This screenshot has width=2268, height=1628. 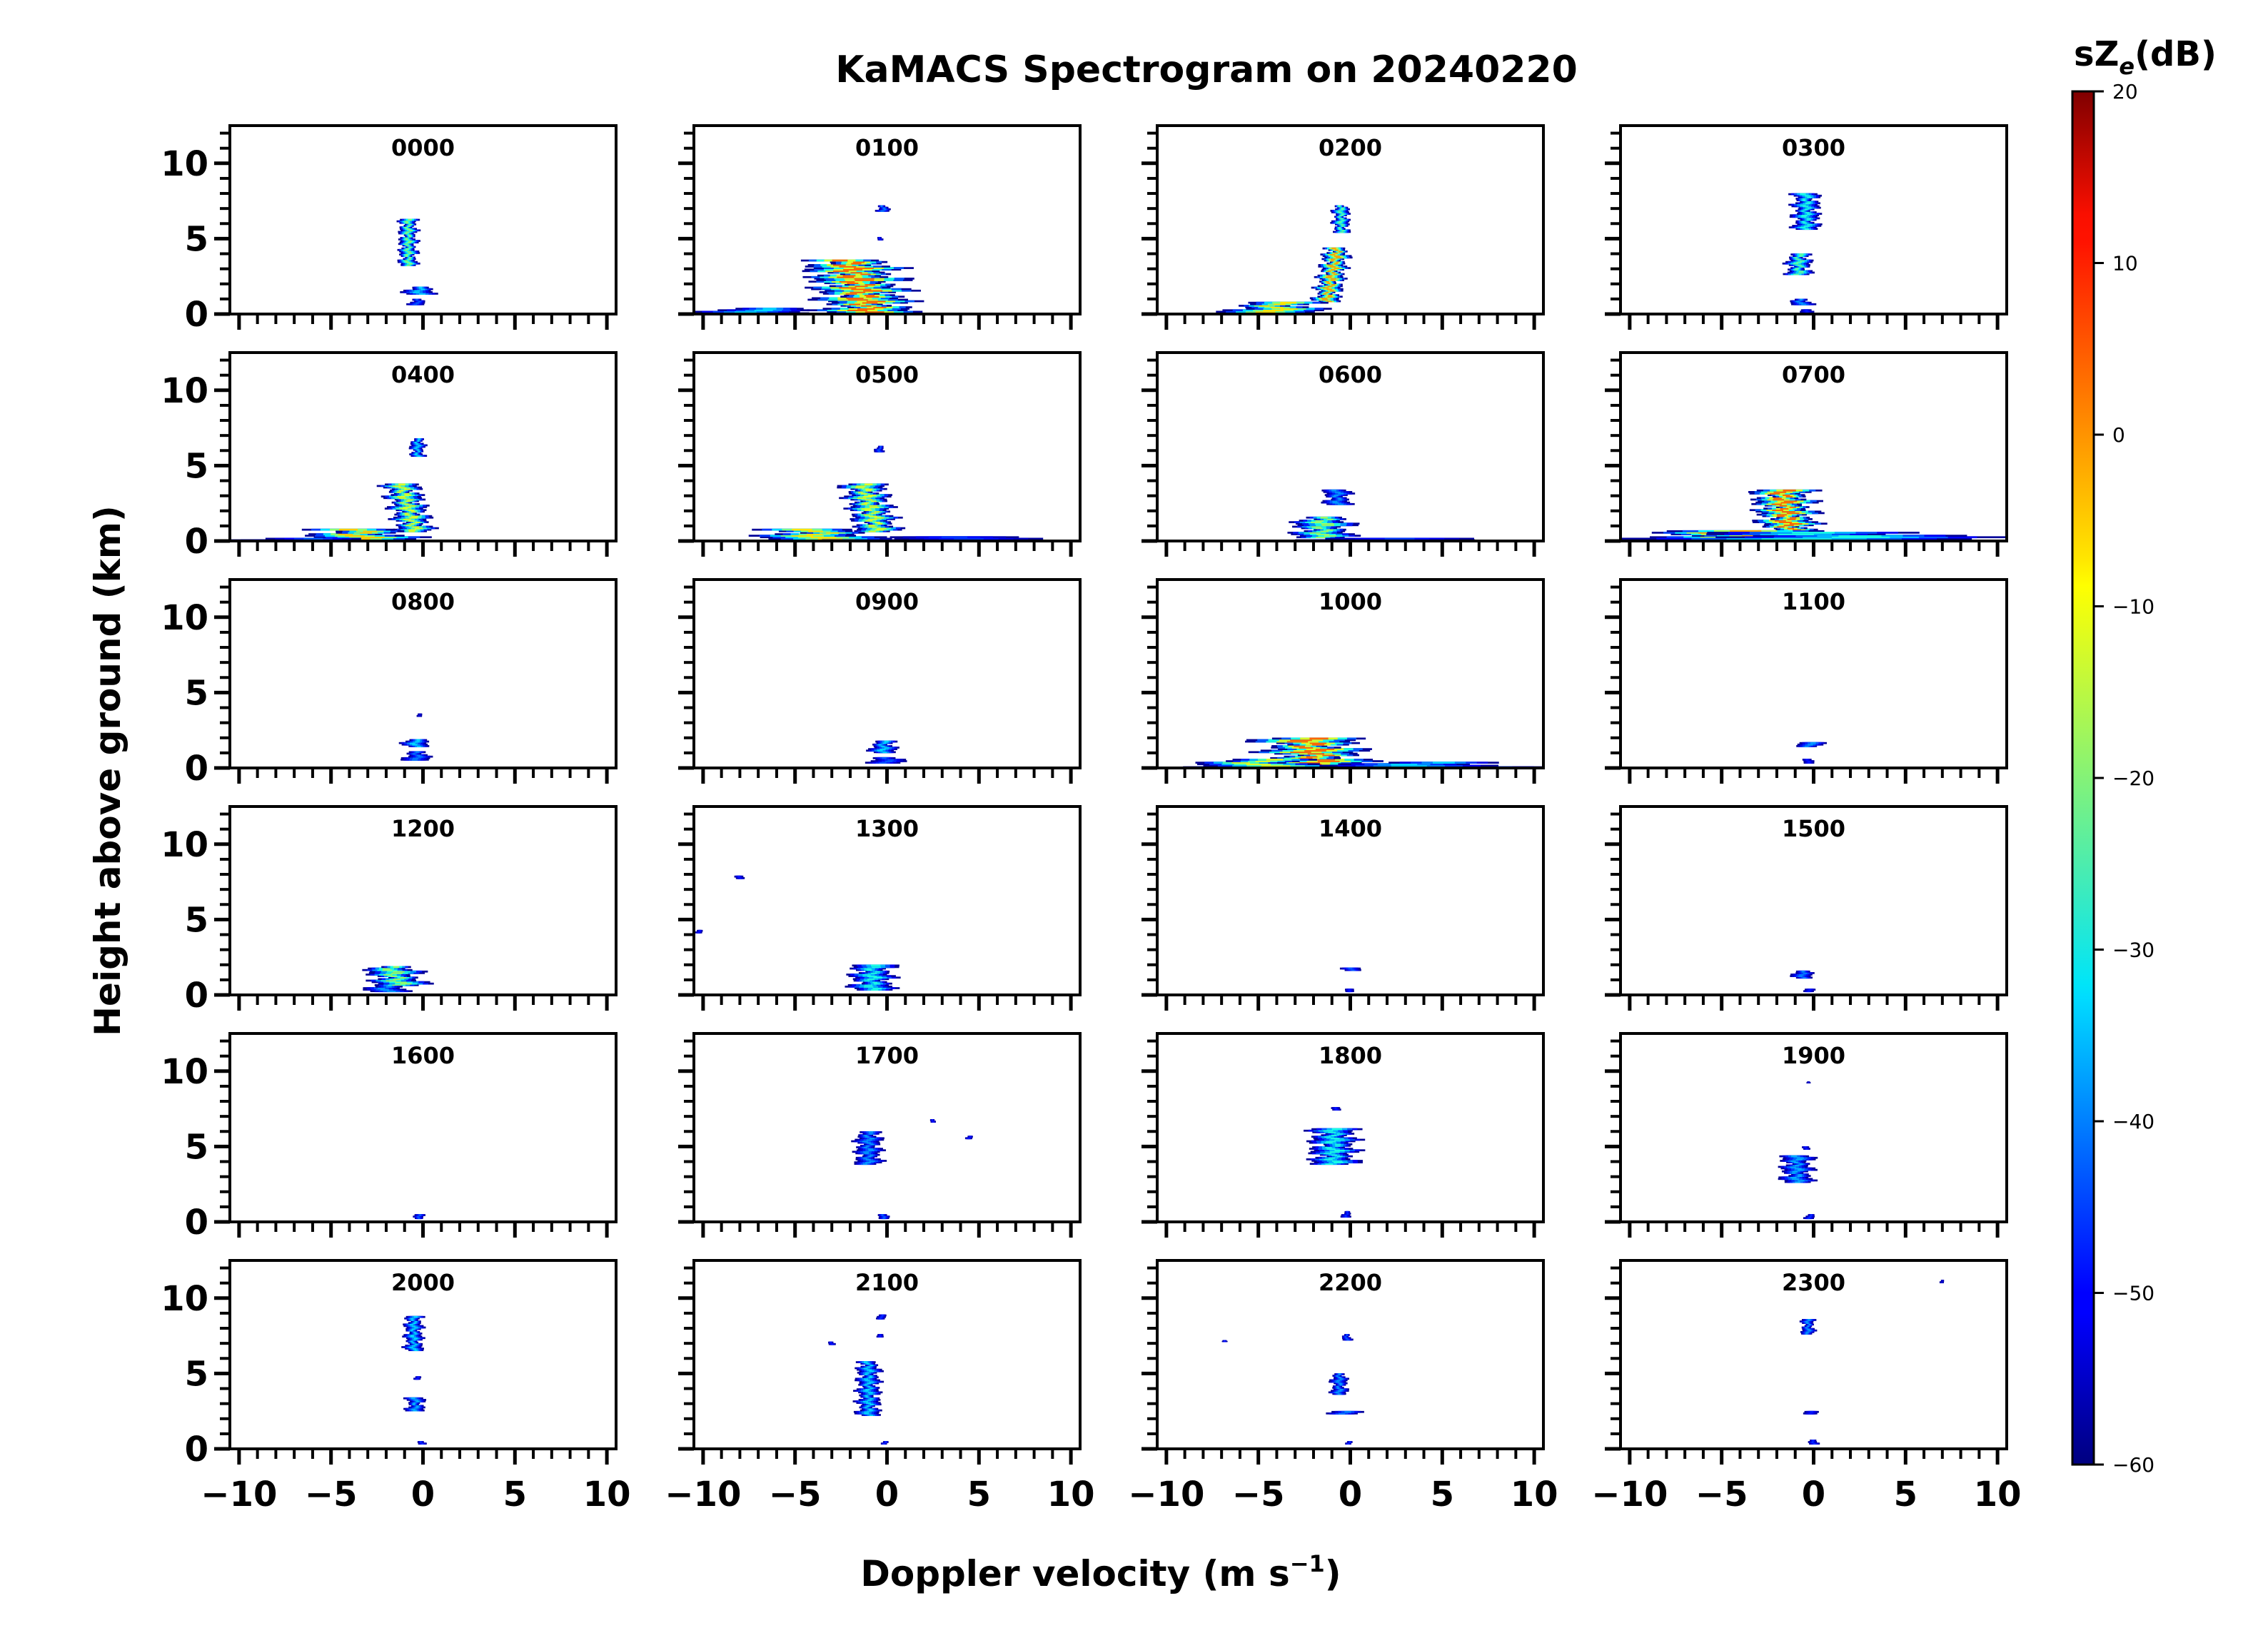 I want to click on colorbar: sZe(dB) 20 10 0 −10 −20 −30 −40 −50 −60, so click(x=2144, y=755).